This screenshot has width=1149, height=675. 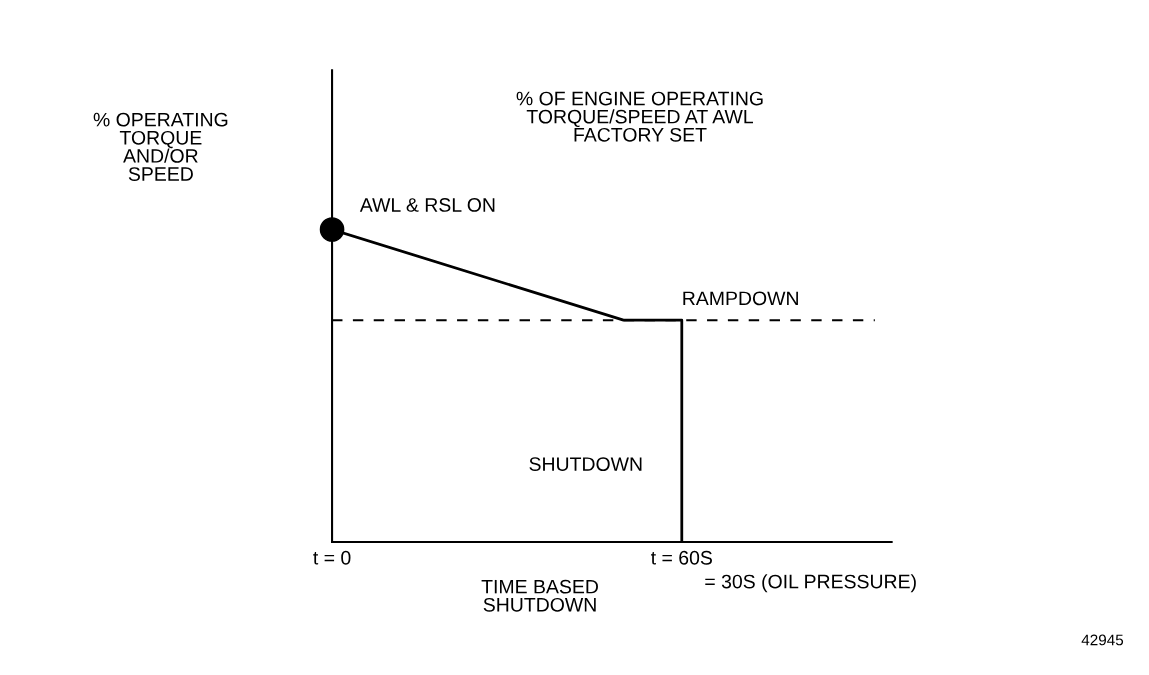 What do you see at coordinates (810, 583) in the screenshot?
I see `text: = 30S (OIL PRESSURE)` at bounding box center [810, 583].